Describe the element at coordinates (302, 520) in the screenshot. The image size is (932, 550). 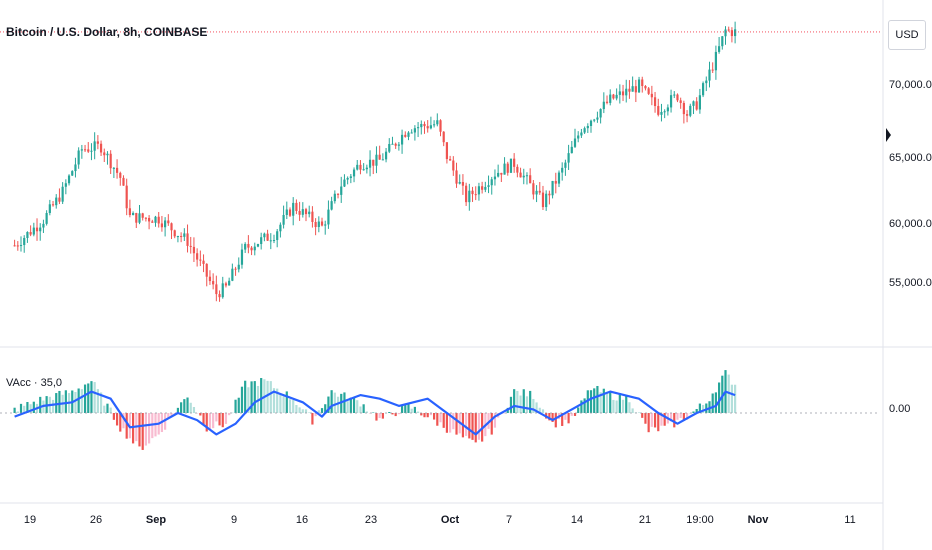
I see `x-tick-label: 16` at that location.